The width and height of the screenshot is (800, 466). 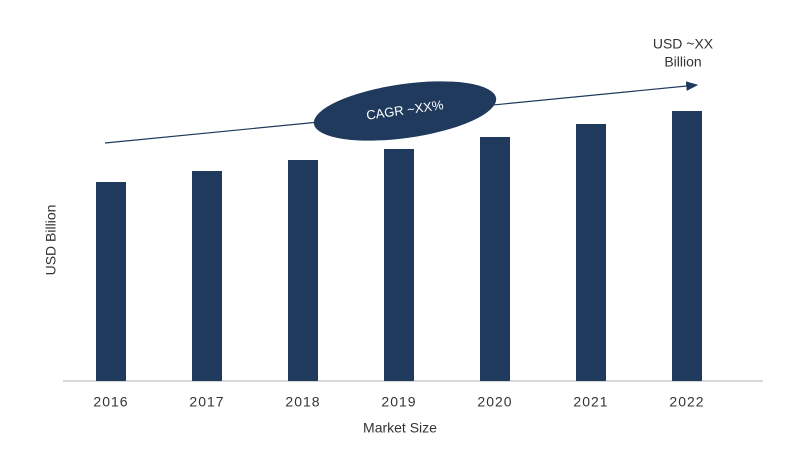 What do you see at coordinates (110, 402) in the screenshot?
I see `x-tick-label: 2016` at bounding box center [110, 402].